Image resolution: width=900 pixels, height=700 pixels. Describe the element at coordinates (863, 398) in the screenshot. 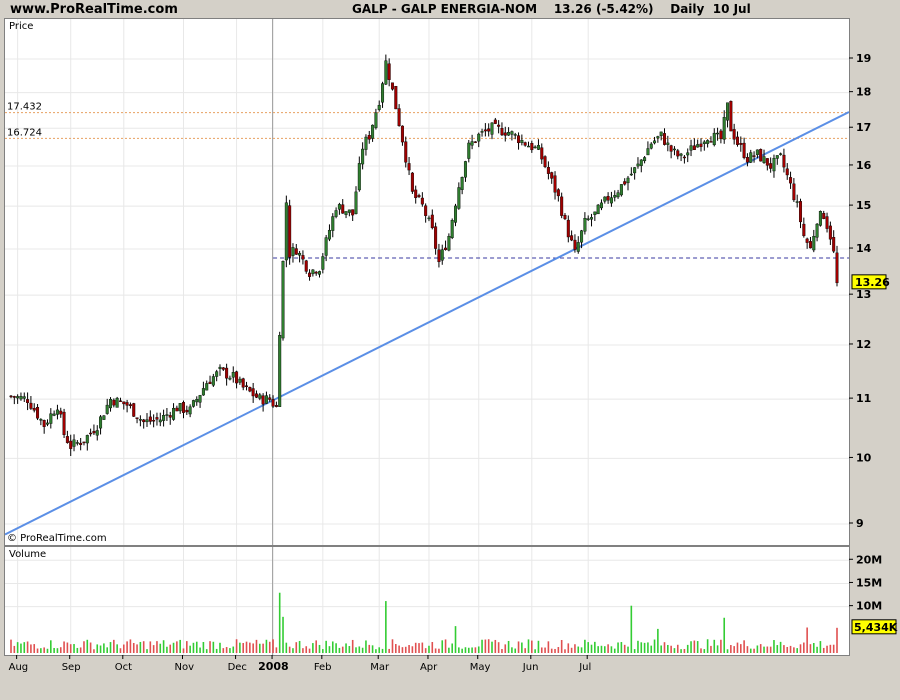

I see `price-tick-label: 11` at that location.